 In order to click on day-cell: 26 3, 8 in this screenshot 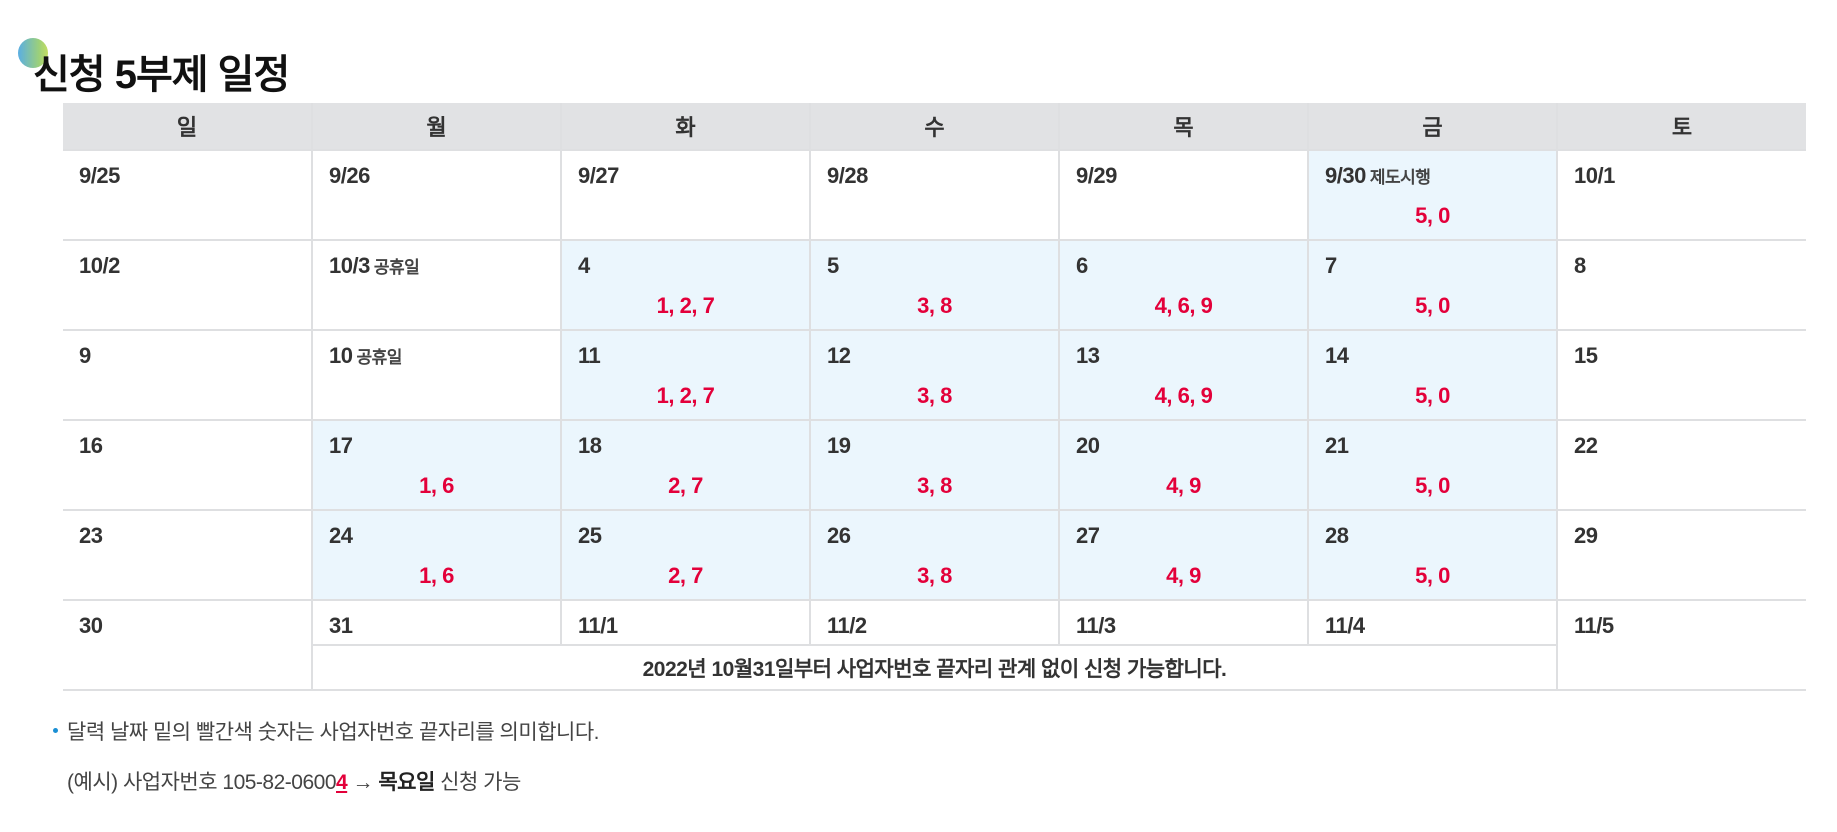, I will do `click(934, 555)`.